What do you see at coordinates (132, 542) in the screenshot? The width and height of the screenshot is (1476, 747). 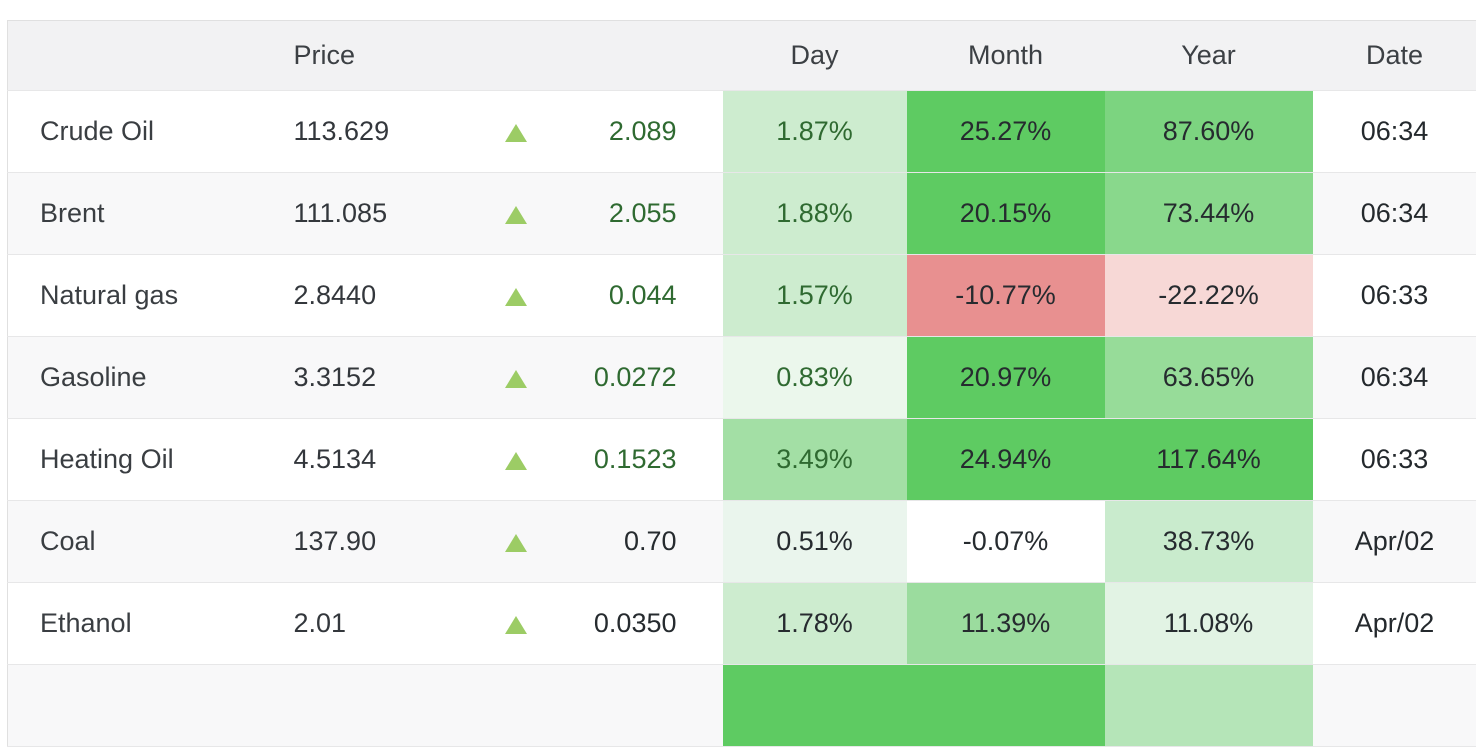 I see `commodity-name: Coal` at bounding box center [132, 542].